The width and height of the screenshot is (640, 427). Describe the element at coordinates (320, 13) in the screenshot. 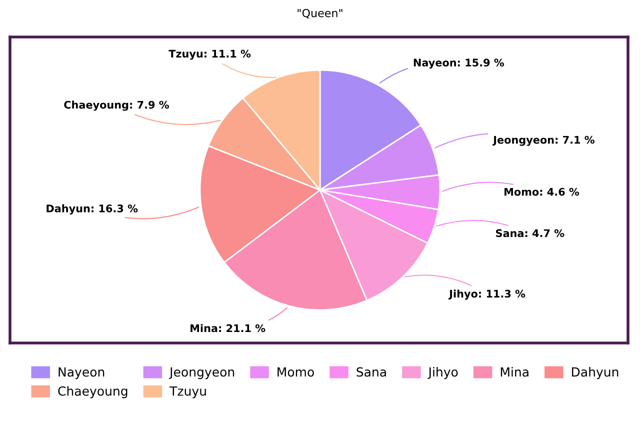

I see `chart-title: "Queen"` at that location.